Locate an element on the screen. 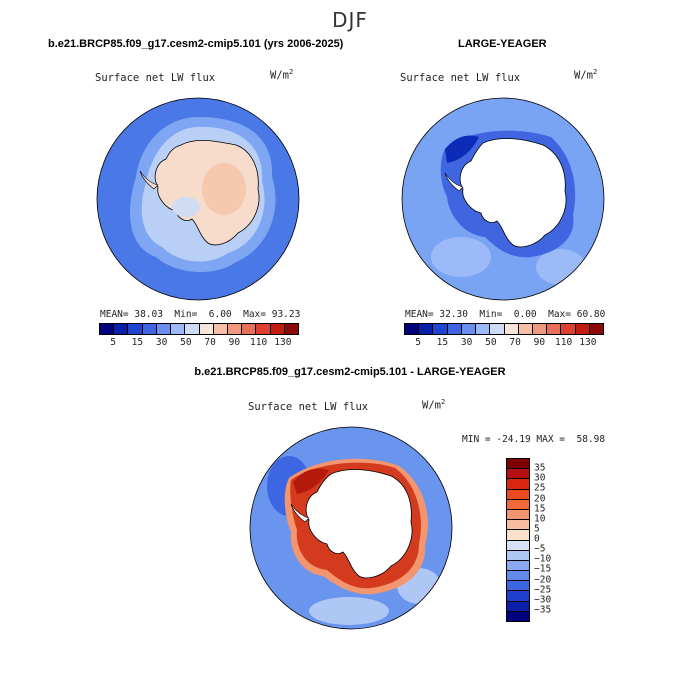  panel-2-title: LARGE-YEAGER is located at coordinates (502, 44).